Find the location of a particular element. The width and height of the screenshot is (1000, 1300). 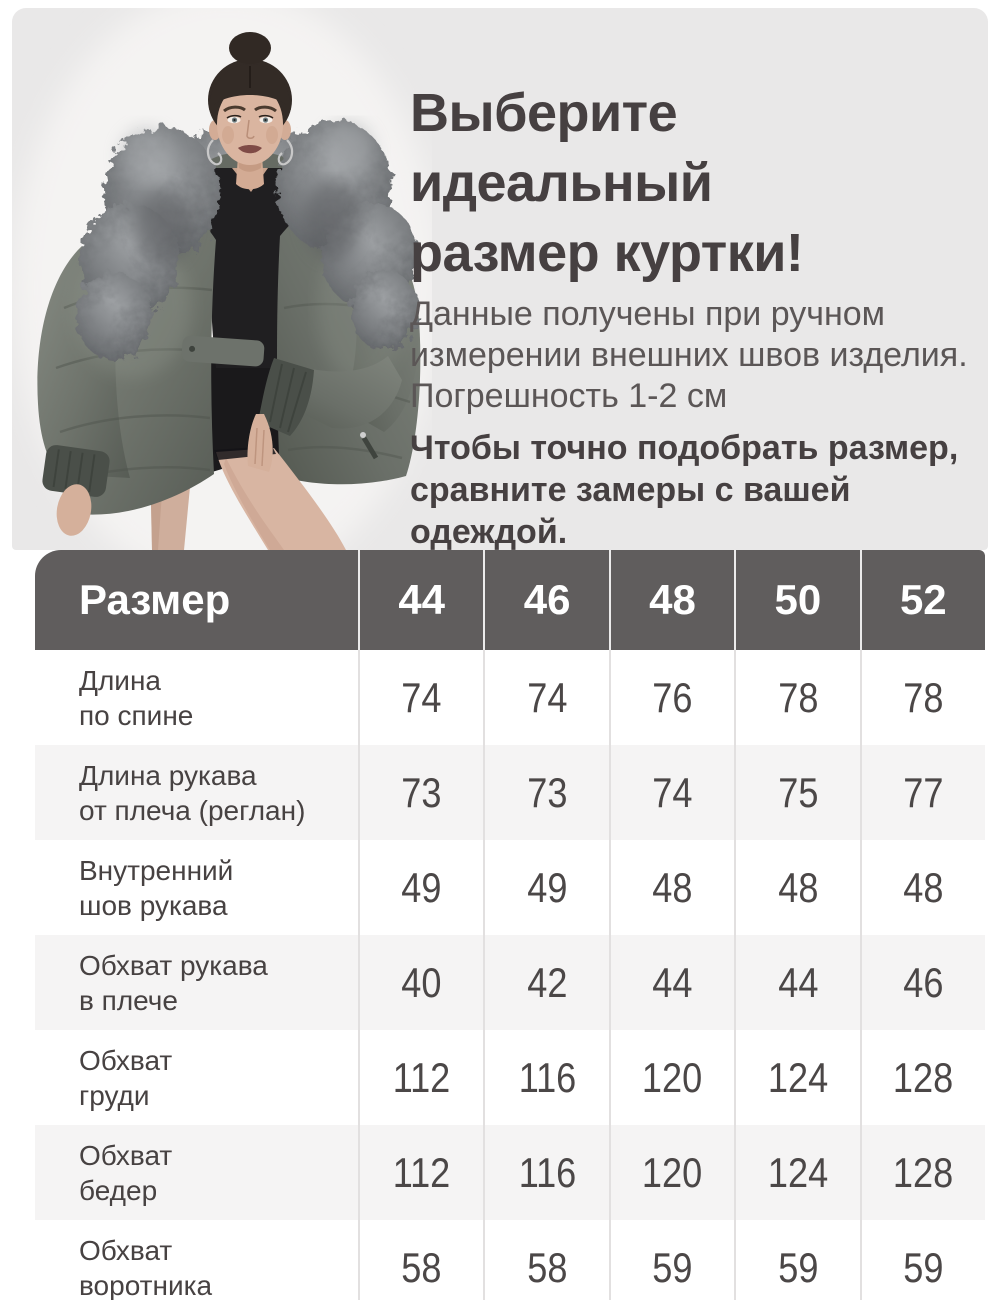

page-title: Выберите идеальный размер куртки! is located at coordinates (607, 183).